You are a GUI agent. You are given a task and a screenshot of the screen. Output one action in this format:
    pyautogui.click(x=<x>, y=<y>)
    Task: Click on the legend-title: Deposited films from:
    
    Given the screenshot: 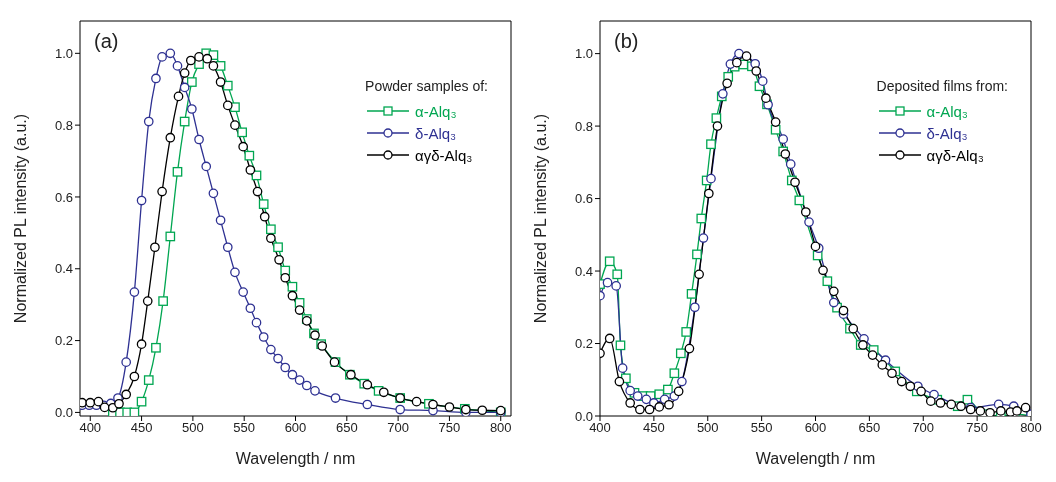 What is the action you would take?
    pyautogui.click(x=942, y=86)
    